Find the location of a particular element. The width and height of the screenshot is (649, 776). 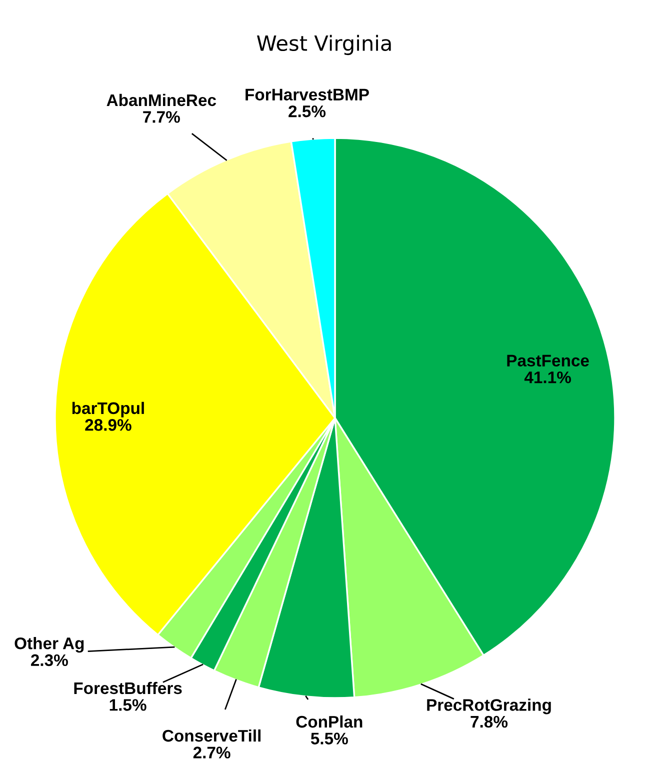

slice-label: AbanMineRec is located at coordinates (161, 100).